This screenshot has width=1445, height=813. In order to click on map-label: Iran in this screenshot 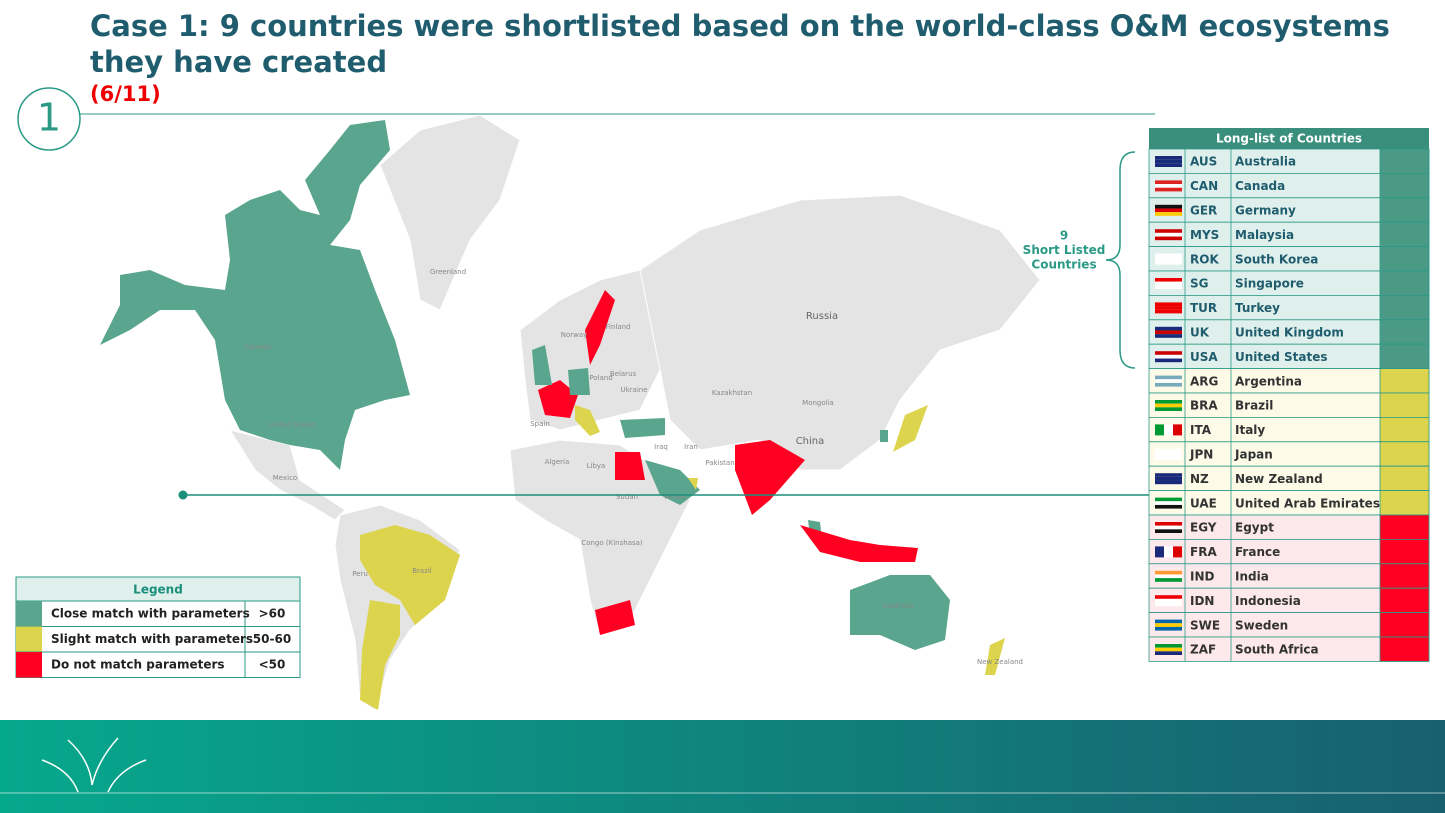, I will do `click(691, 447)`.